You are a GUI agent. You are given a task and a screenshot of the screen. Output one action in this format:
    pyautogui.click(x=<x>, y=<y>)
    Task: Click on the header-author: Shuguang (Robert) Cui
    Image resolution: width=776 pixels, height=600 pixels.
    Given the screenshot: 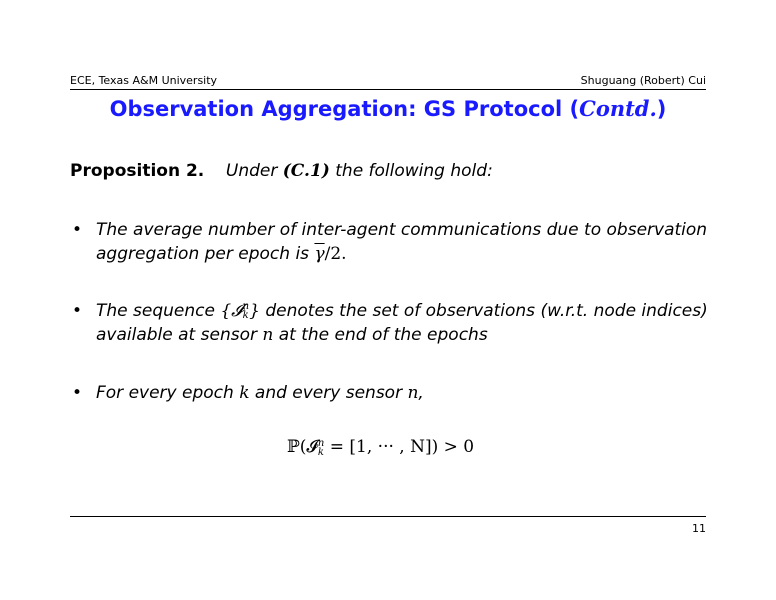 What is the action you would take?
    pyautogui.click(x=643, y=80)
    